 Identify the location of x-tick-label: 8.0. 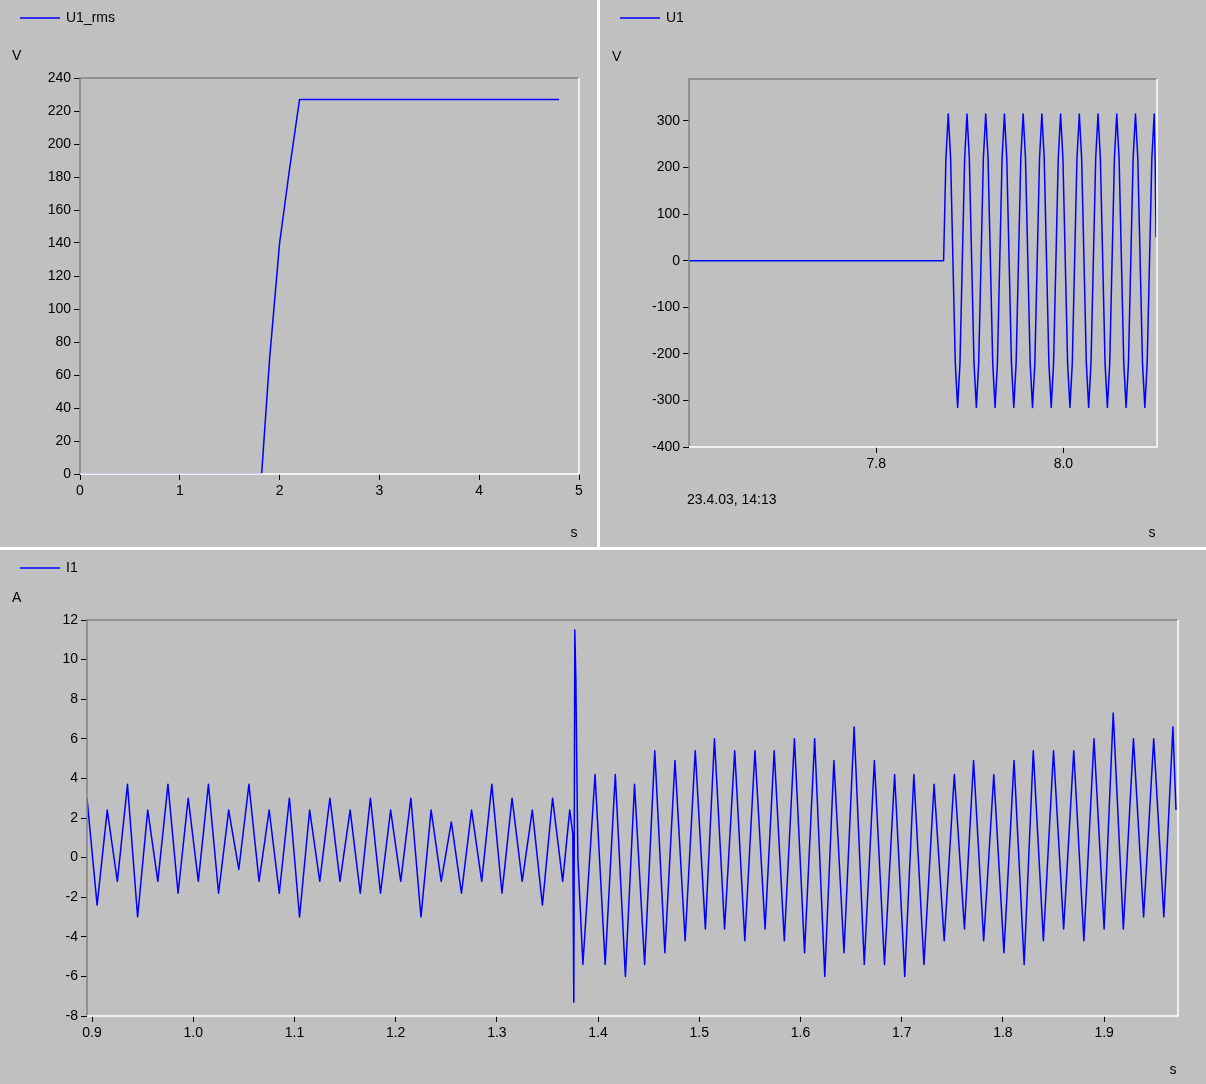
(1063, 463).